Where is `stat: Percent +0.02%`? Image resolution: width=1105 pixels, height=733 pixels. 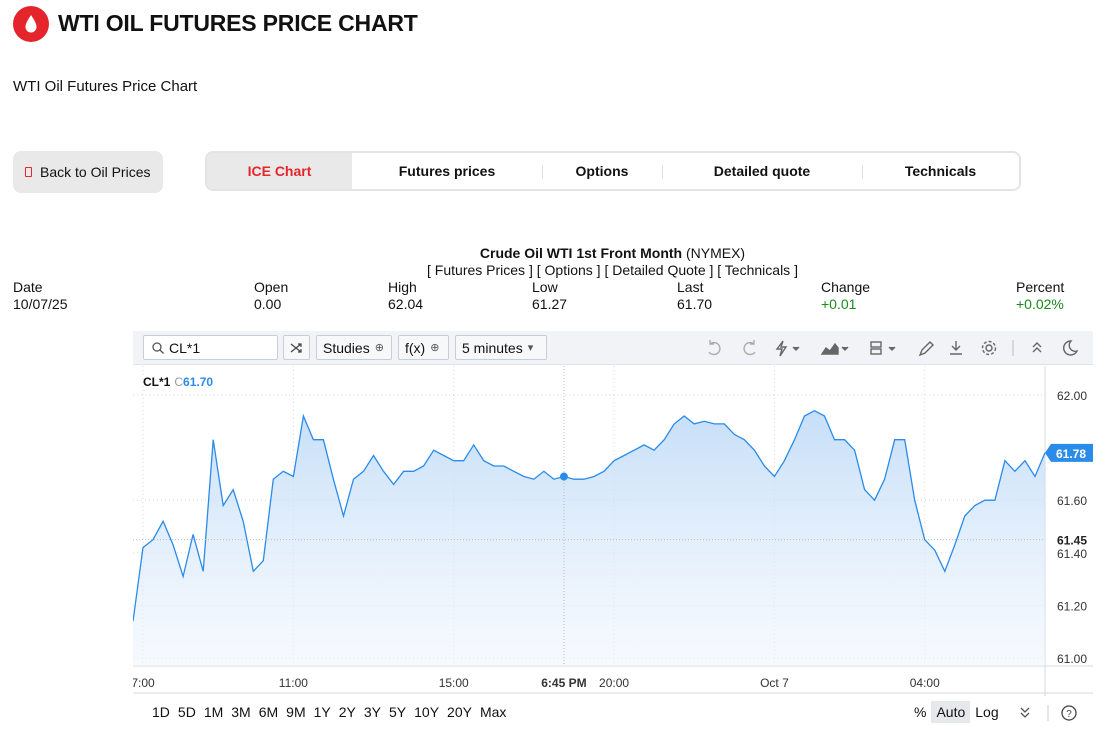
stat: Percent +0.02% is located at coordinates (1040, 295).